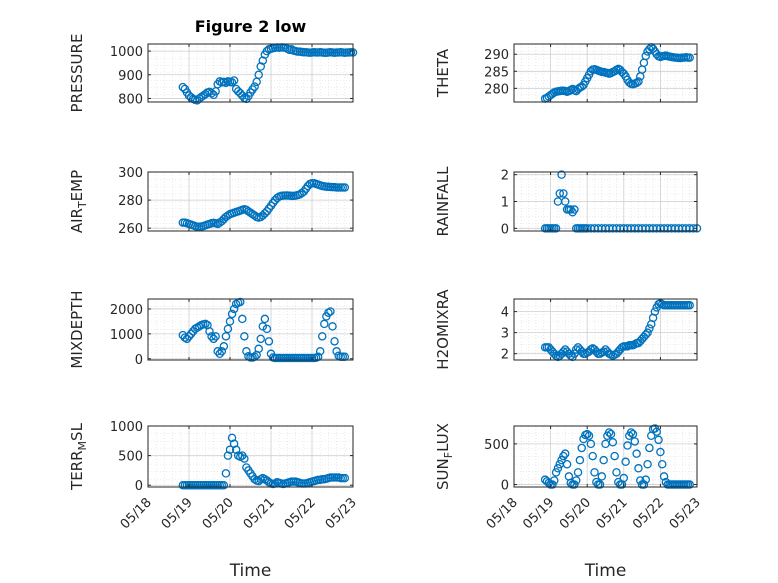 This screenshot has height=583, width=778. Describe the element at coordinates (568, 201) in the screenshot. I see `subplot-3: 0 1 2 RAINFALL` at that location.